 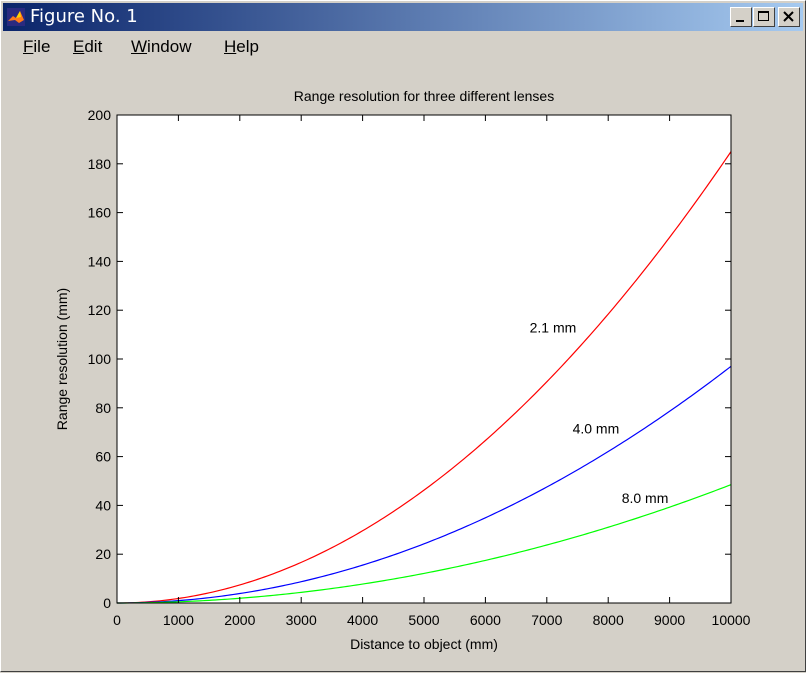 What do you see at coordinates (100, 213) in the screenshot?
I see `y-tick-label-8: 160` at bounding box center [100, 213].